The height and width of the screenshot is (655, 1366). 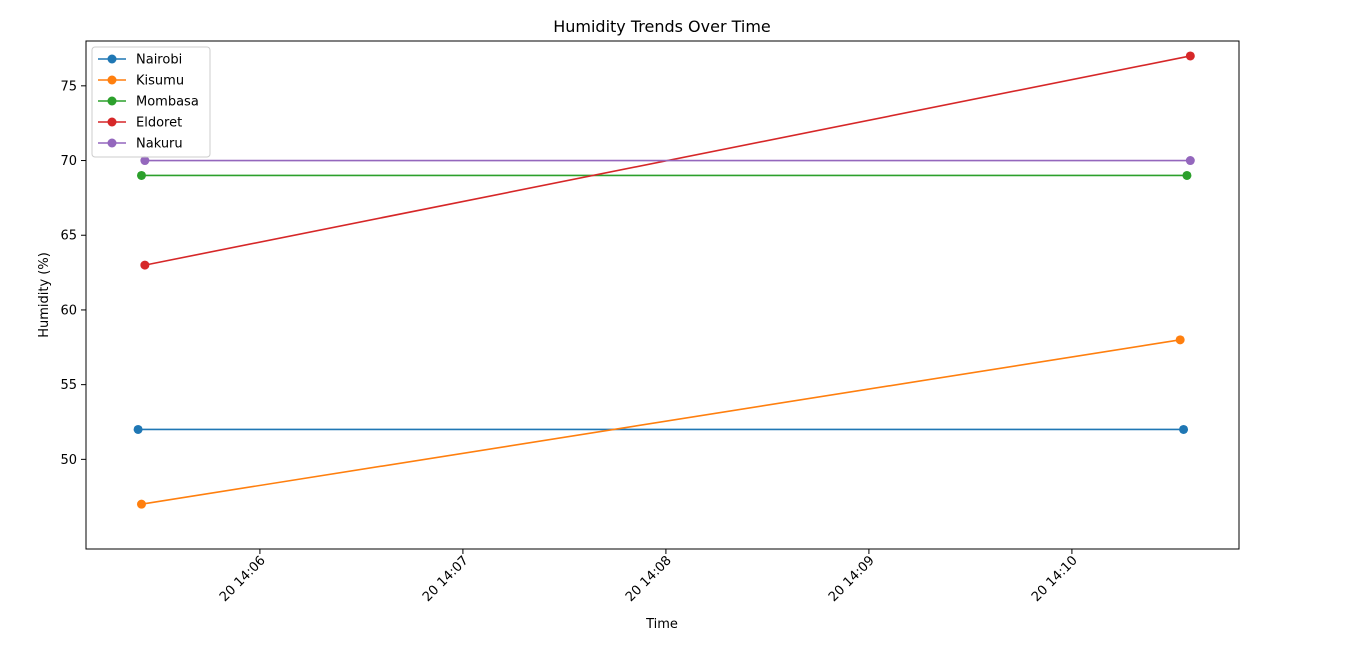 What do you see at coordinates (662, 26) in the screenshot?
I see `chart-title: Humidity Trends Over Time` at bounding box center [662, 26].